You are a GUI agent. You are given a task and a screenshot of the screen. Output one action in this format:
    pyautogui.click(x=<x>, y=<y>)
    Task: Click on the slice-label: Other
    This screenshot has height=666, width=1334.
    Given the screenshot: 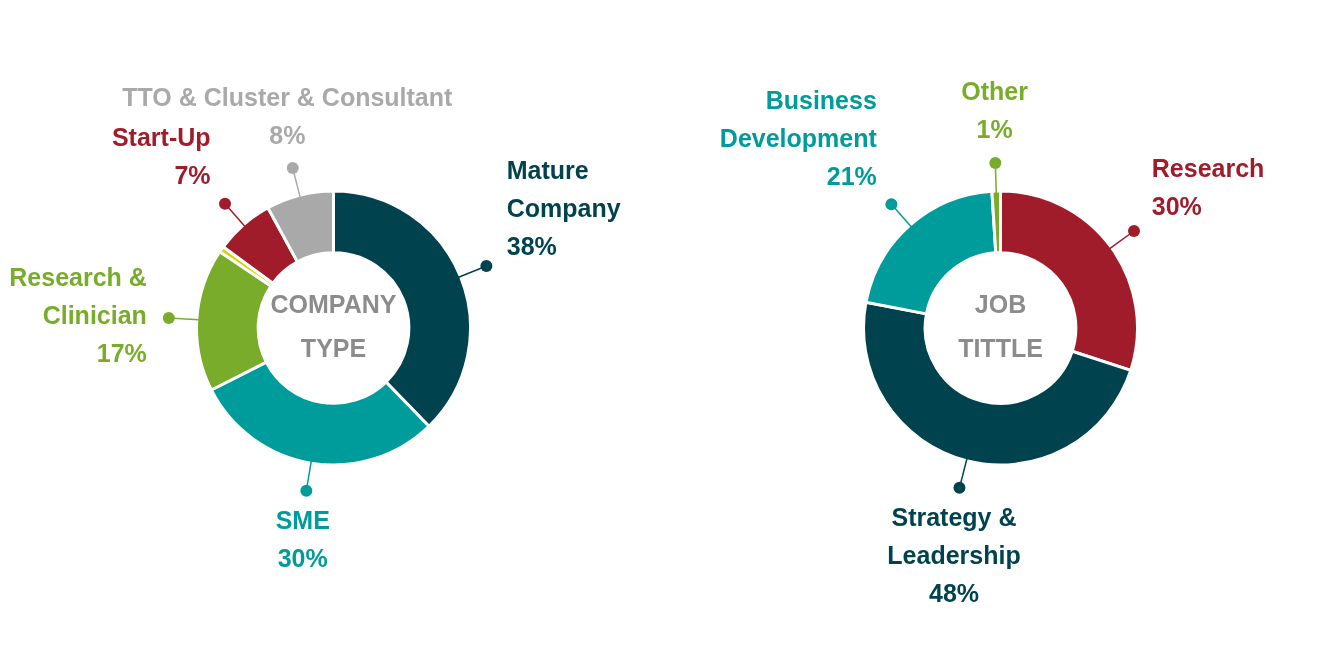 What is the action you would take?
    pyautogui.click(x=995, y=90)
    